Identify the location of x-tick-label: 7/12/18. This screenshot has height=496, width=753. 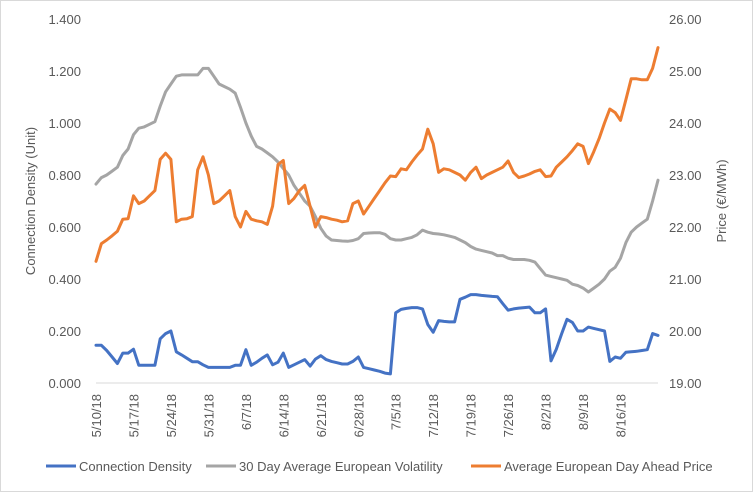
(433, 415).